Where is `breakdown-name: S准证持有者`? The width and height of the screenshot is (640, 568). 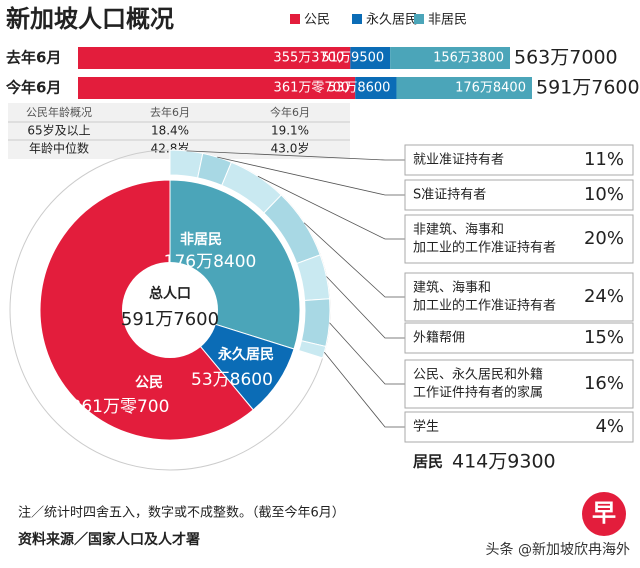
breakdown-name: S准证持有者 is located at coordinates (449, 195).